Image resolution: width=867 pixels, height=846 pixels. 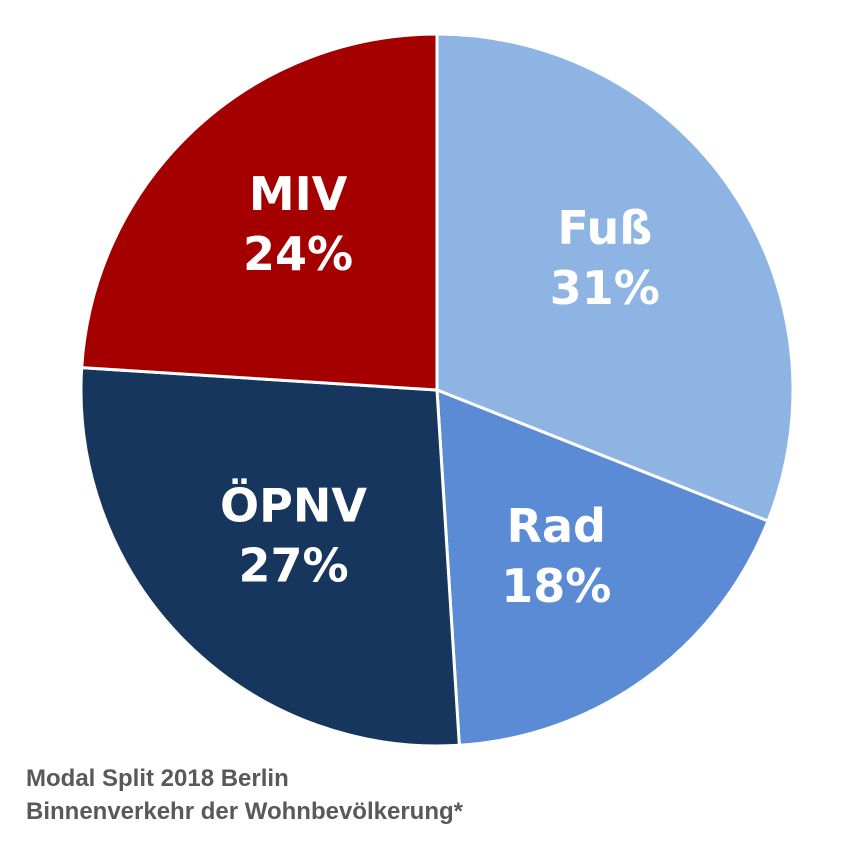 What do you see at coordinates (293, 566) in the screenshot?
I see `slice-value-öpnv: 27%` at bounding box center [293, 566].